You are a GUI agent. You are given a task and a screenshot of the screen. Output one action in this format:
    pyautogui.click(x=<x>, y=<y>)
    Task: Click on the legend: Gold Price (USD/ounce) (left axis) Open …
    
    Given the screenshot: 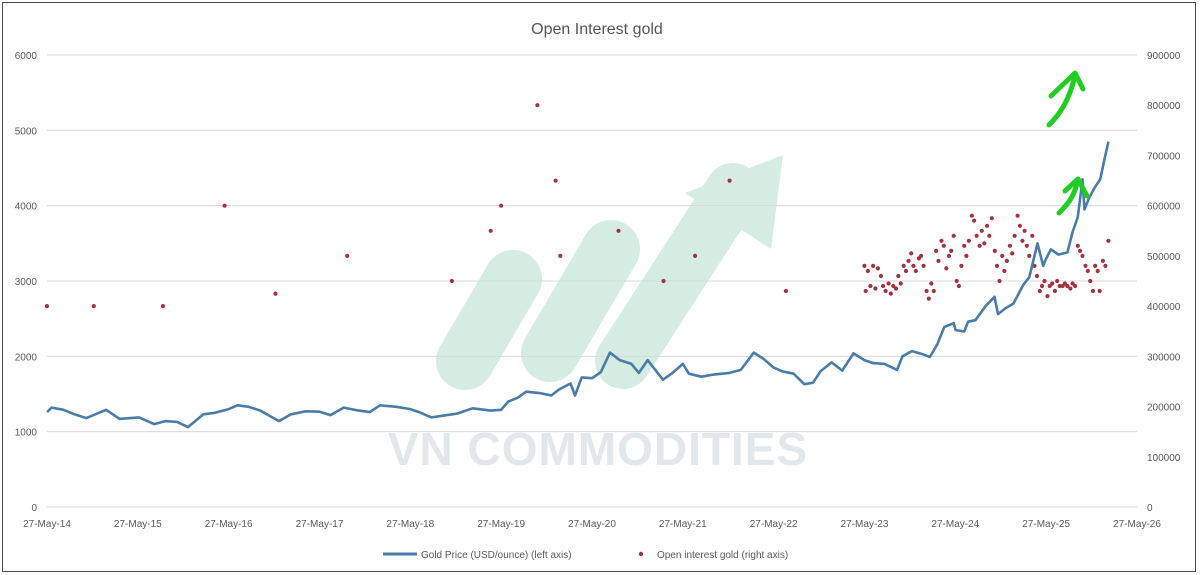 What is the action you would take?
    pyautogui.click(x=585, y=555)
    